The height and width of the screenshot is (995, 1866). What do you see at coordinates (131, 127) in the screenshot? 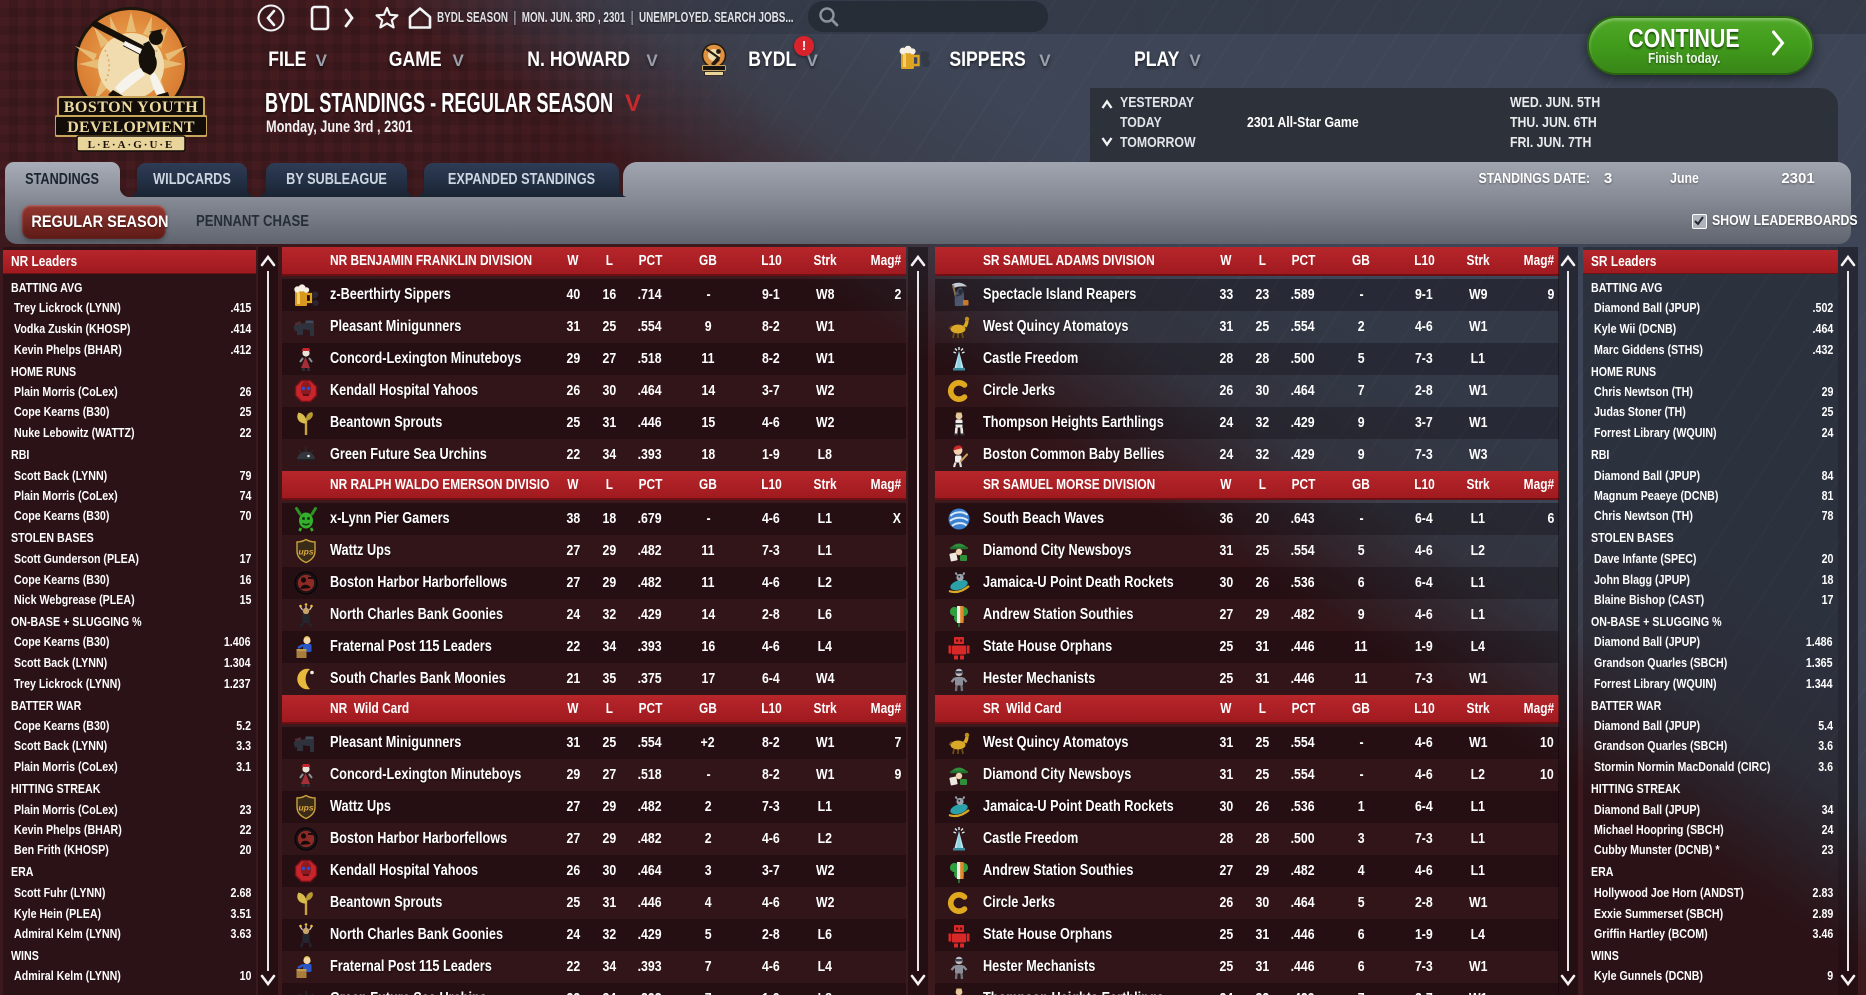
I see `svg-text: DEVELOPMENT` at bounding box center [131, 127].